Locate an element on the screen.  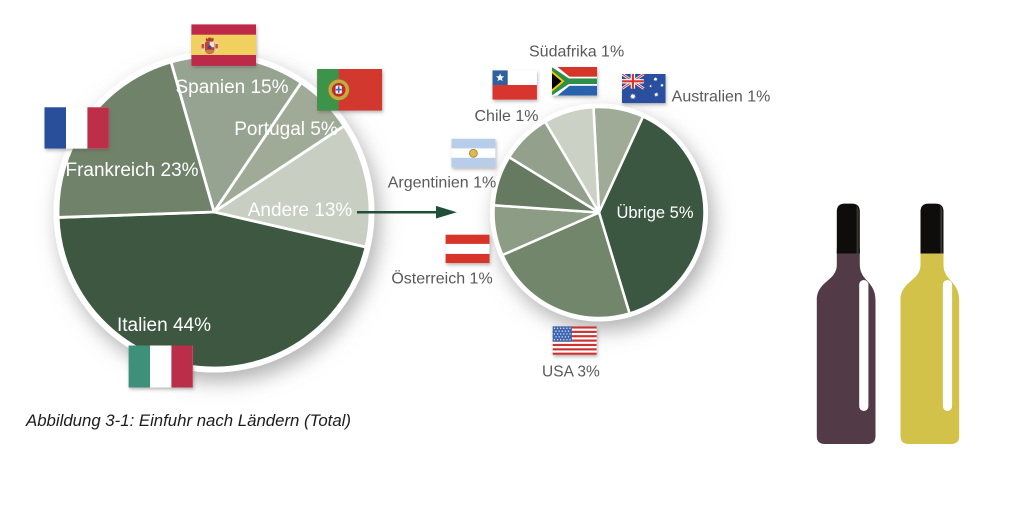
svg-text: Andere 13% is located at coordinates (300, 210).